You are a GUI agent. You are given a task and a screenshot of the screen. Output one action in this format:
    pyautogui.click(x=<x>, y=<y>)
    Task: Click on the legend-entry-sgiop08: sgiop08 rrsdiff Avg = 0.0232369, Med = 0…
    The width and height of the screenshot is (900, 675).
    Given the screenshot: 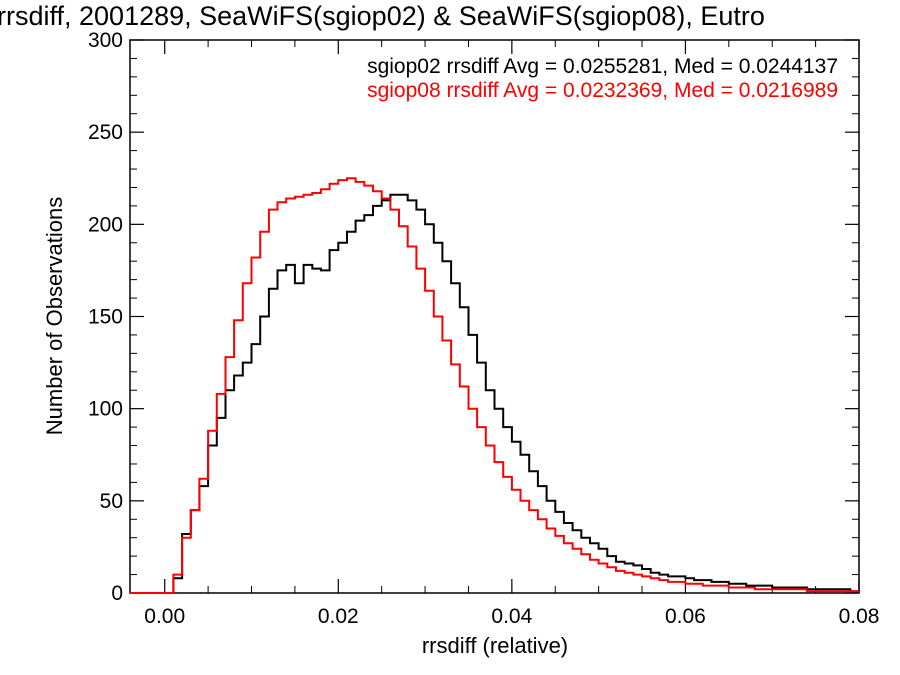 What is the action you would take?
    pyautogui.click(x=602, y=90)
    